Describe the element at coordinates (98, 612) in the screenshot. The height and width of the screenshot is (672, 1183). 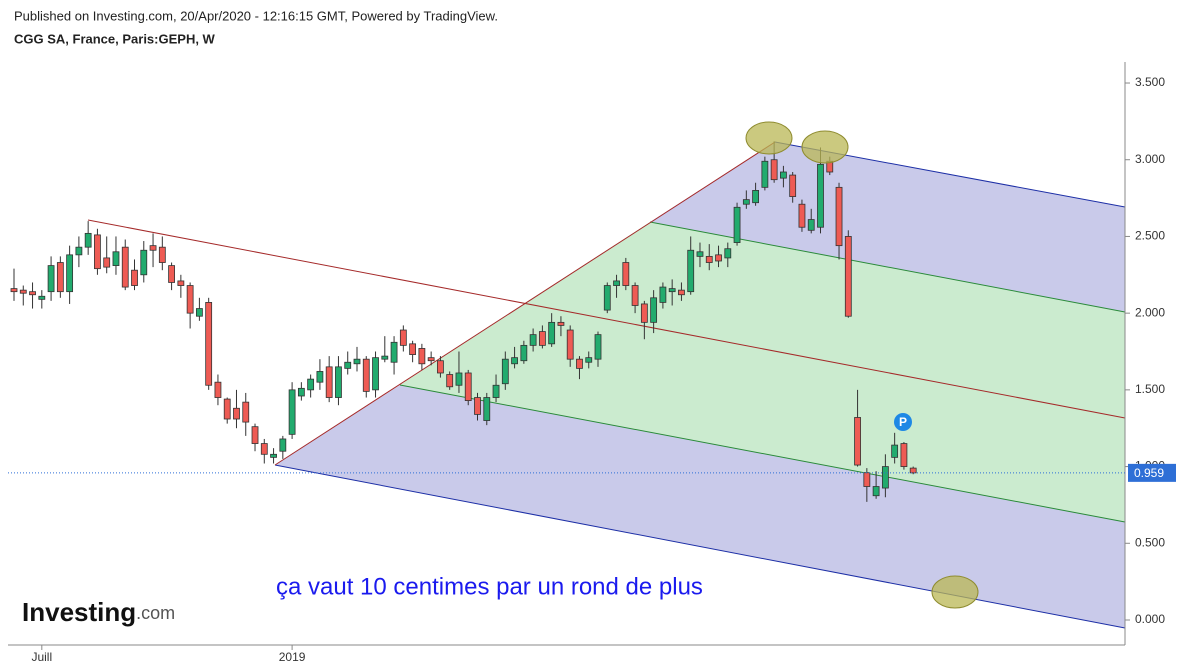
I see `logo: Investing.com` at that location.